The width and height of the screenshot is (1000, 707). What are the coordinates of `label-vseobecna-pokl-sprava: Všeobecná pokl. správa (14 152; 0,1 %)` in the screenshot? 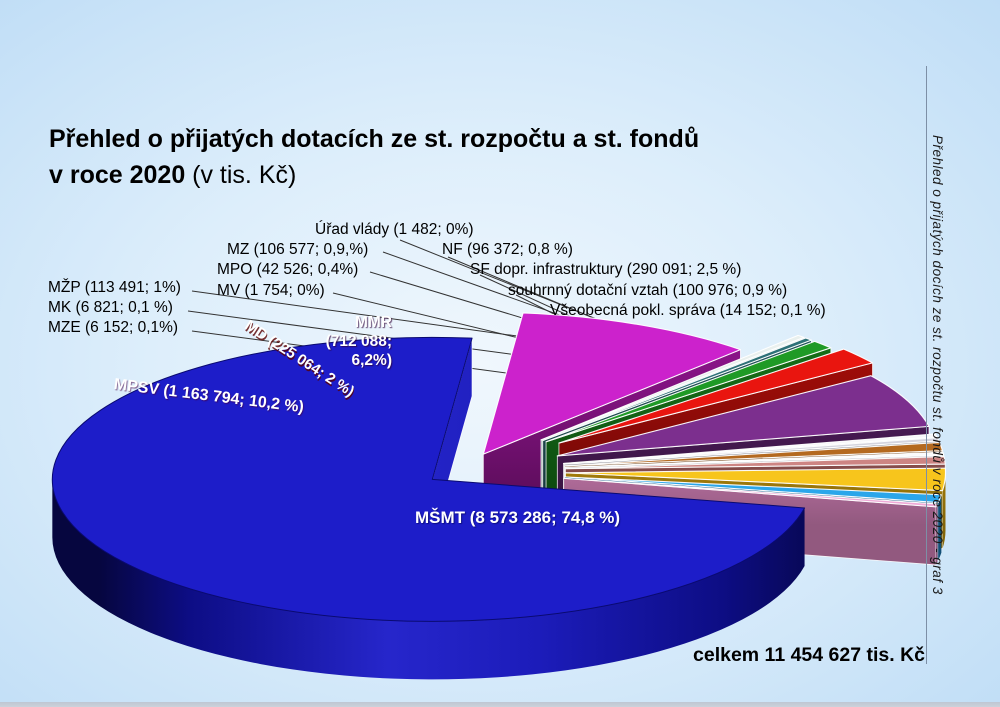 It's located at (688, 310).